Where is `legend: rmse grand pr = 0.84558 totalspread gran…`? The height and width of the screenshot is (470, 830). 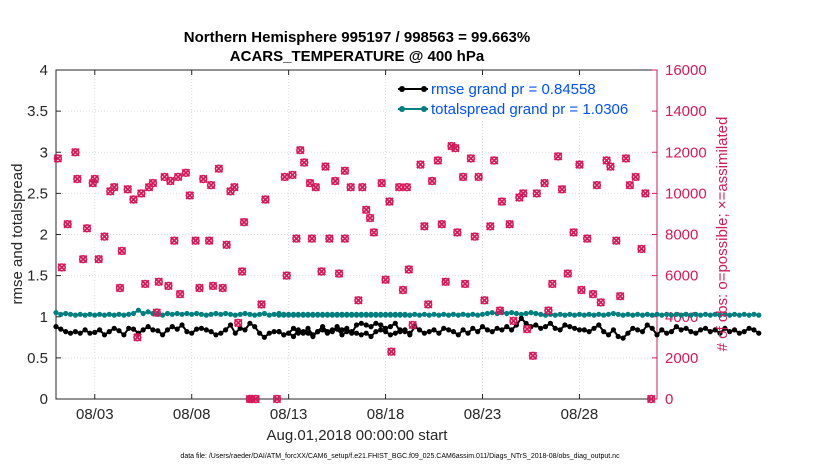 legend: rmse grand pr = 0.84558 totalspread gran… is located at coordinates (521, 99).